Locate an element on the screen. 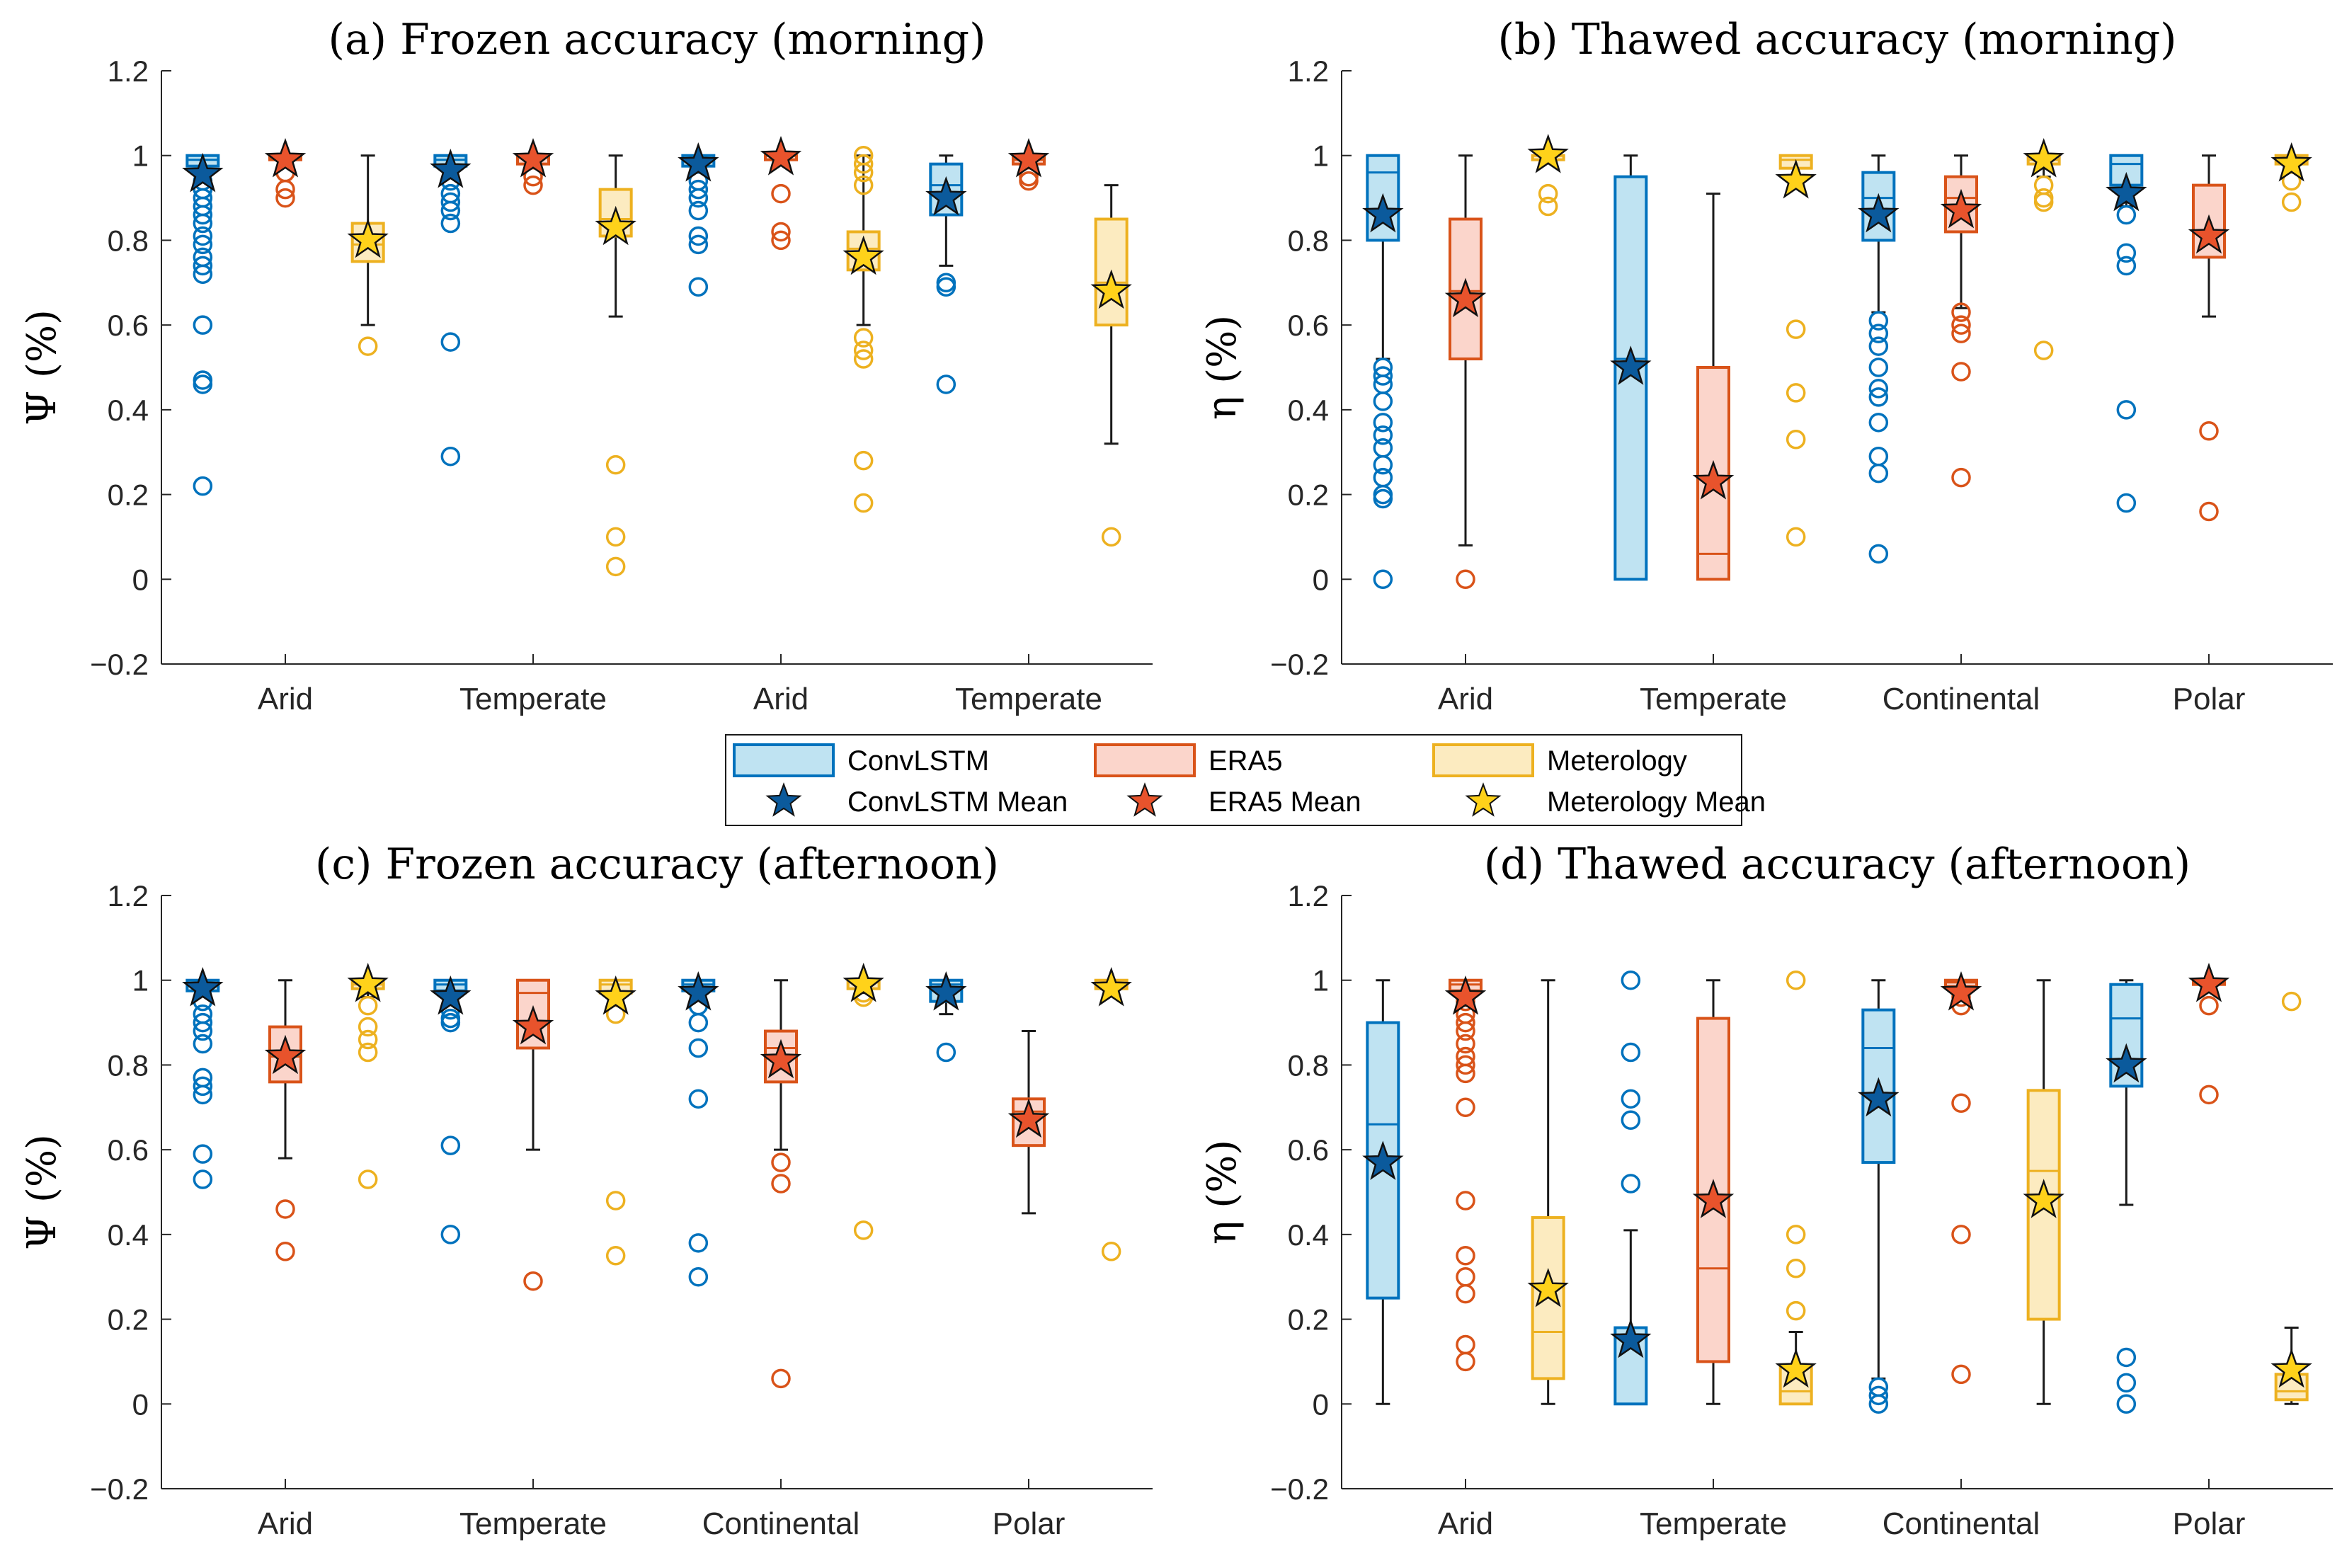  y-axis-label: Ψ (%) is located at coordinates (42, 1192).